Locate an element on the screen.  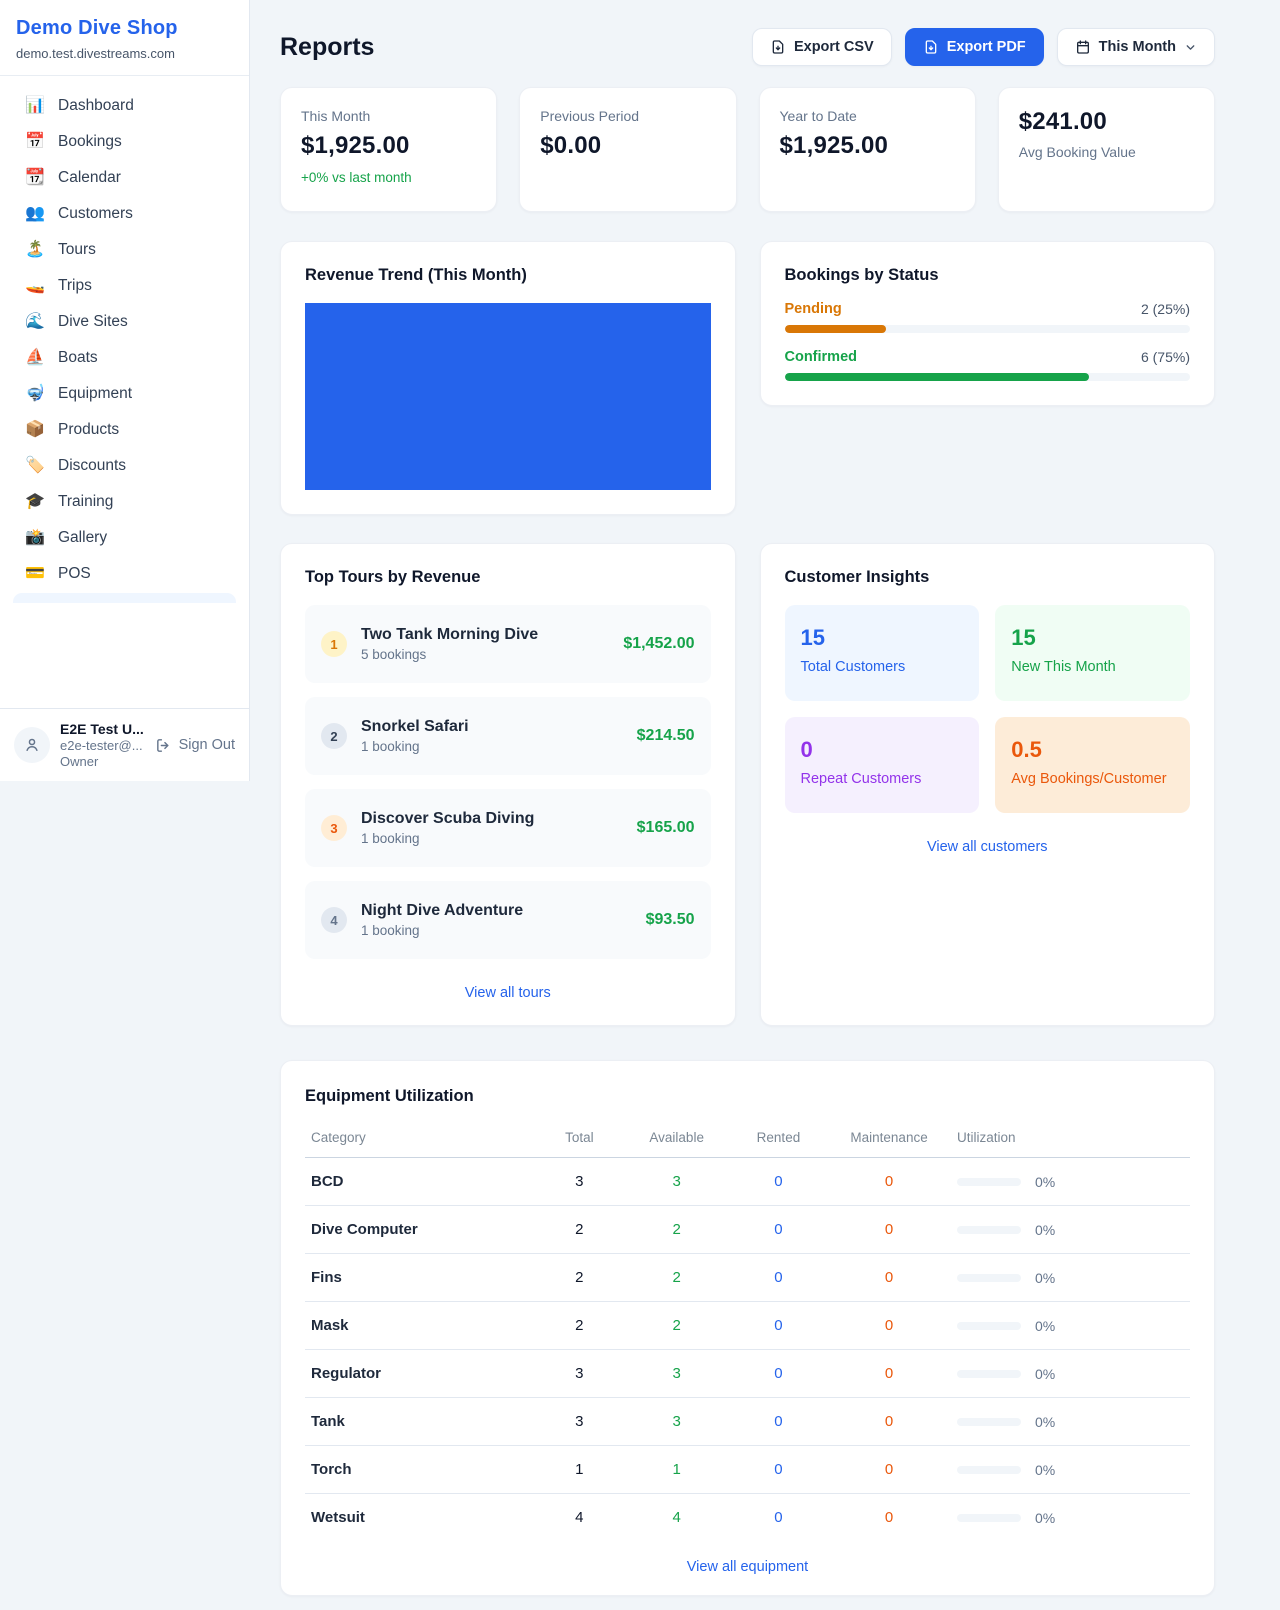
cell-available: 3 is located at coordinates (676, 1373).